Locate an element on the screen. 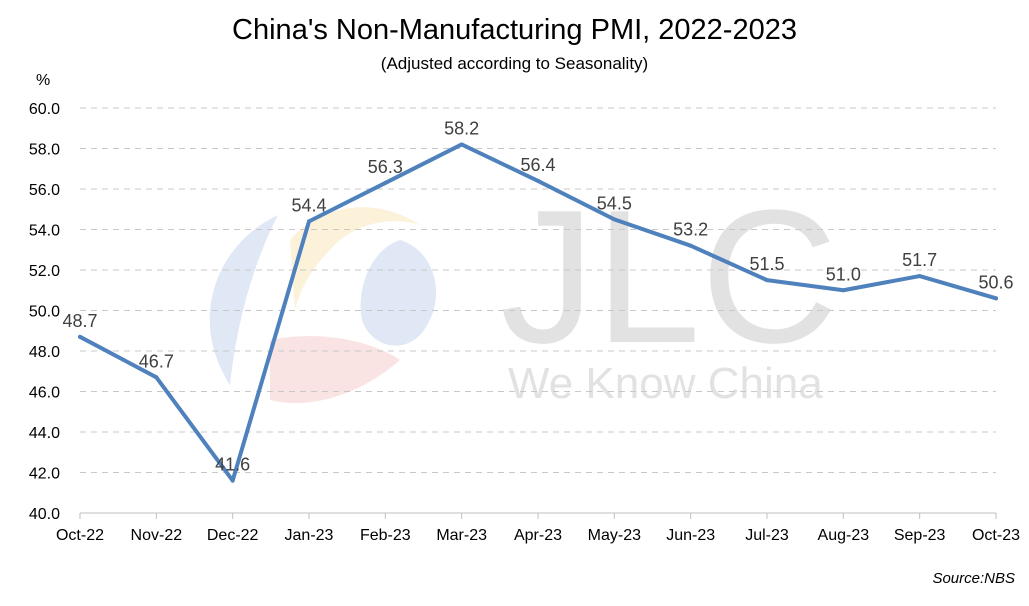 This screenshot has height=606, width=1029. watermark-logo-text: JLC is located at coordinates (669, 277).